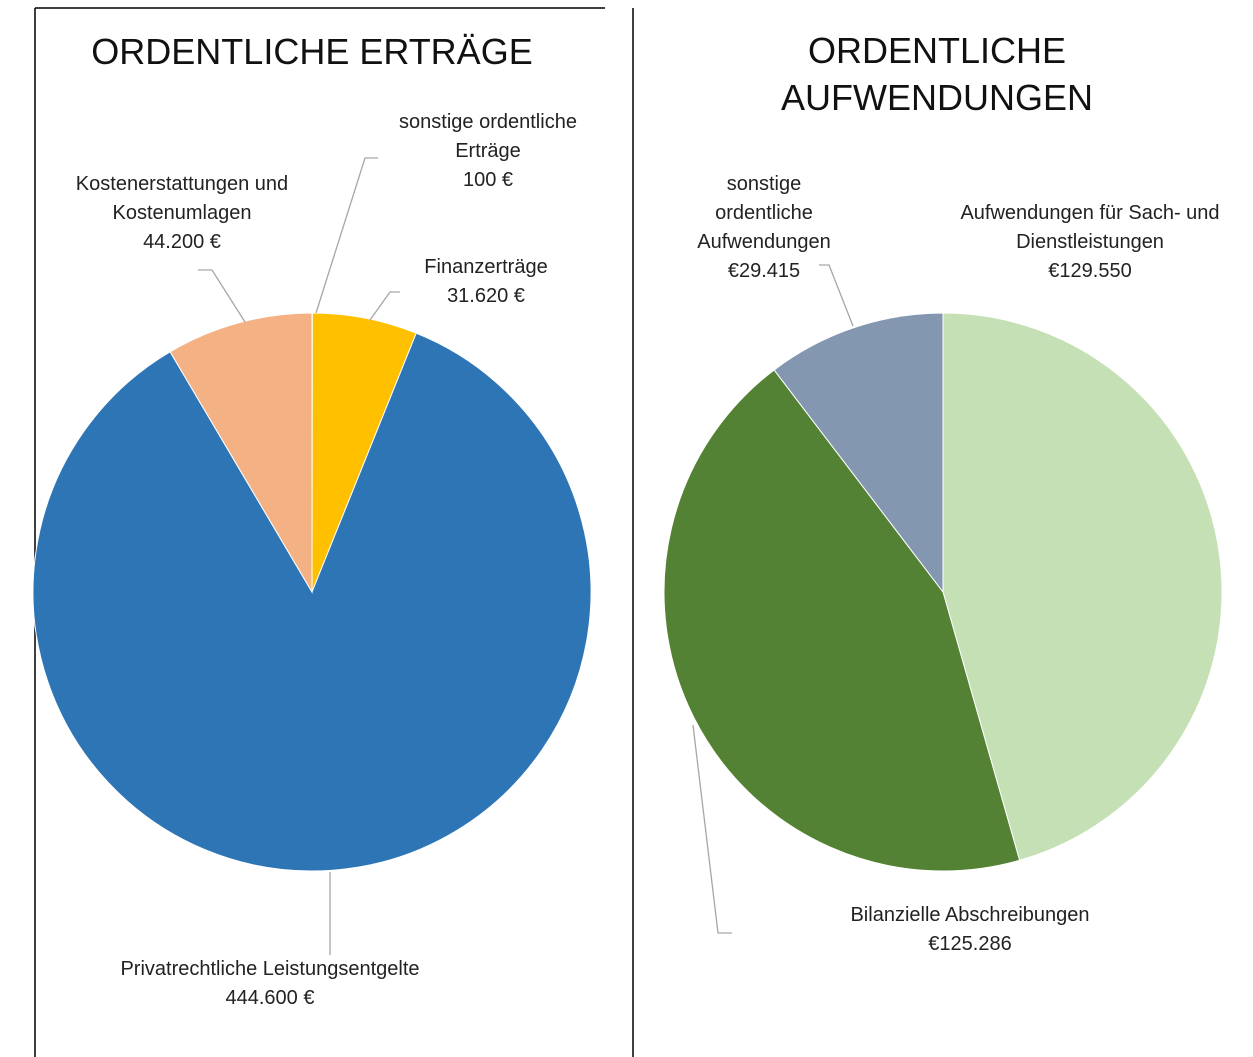 The image size is (1253, 1057). I want to click on category-label: sonstige ordentliche Erträge, so click(488, 136).